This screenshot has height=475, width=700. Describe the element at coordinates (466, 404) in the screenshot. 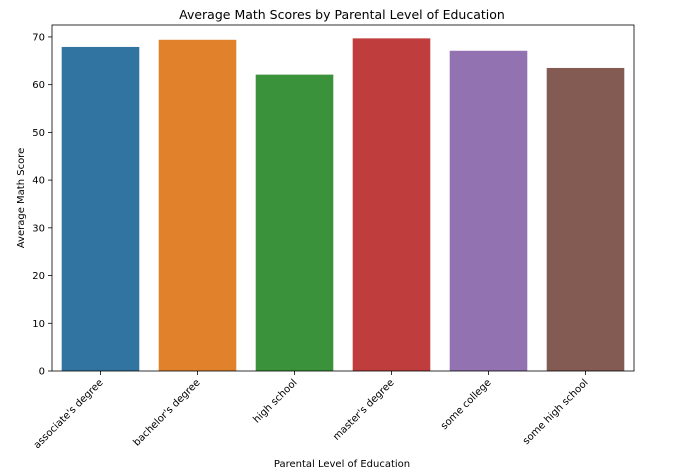

I see `x-tick-label-4: some college` at that location.